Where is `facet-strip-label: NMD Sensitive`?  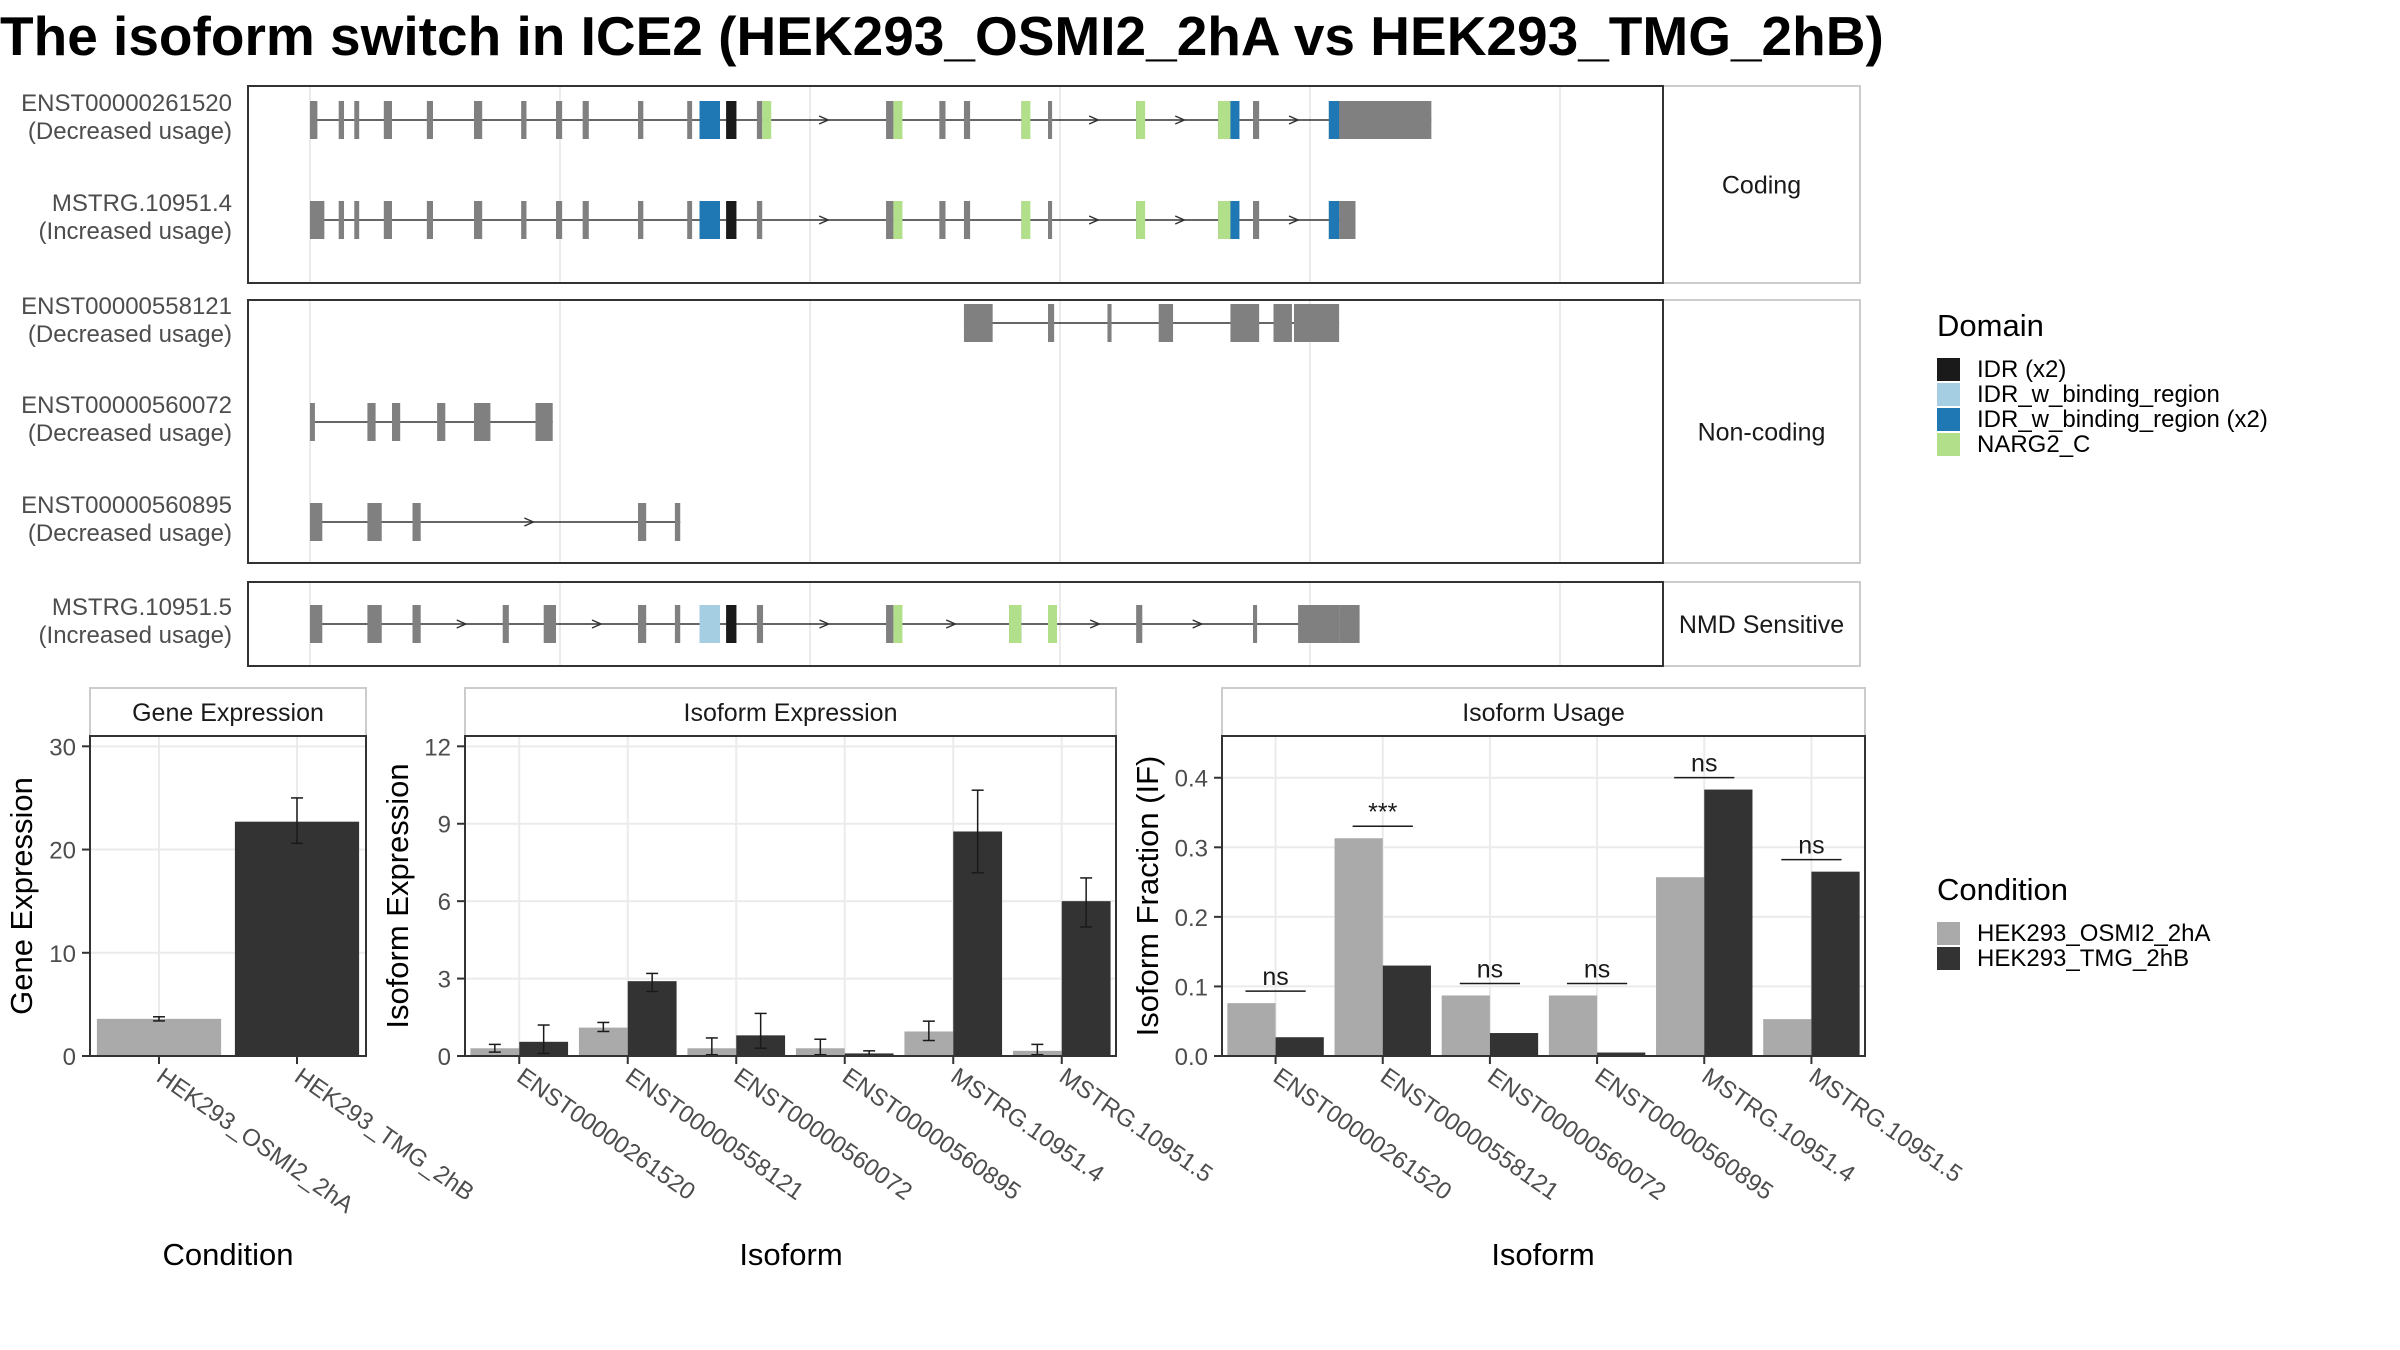
facet-strip-label: NMD Sensitive is located at coordinates (1761, 625).